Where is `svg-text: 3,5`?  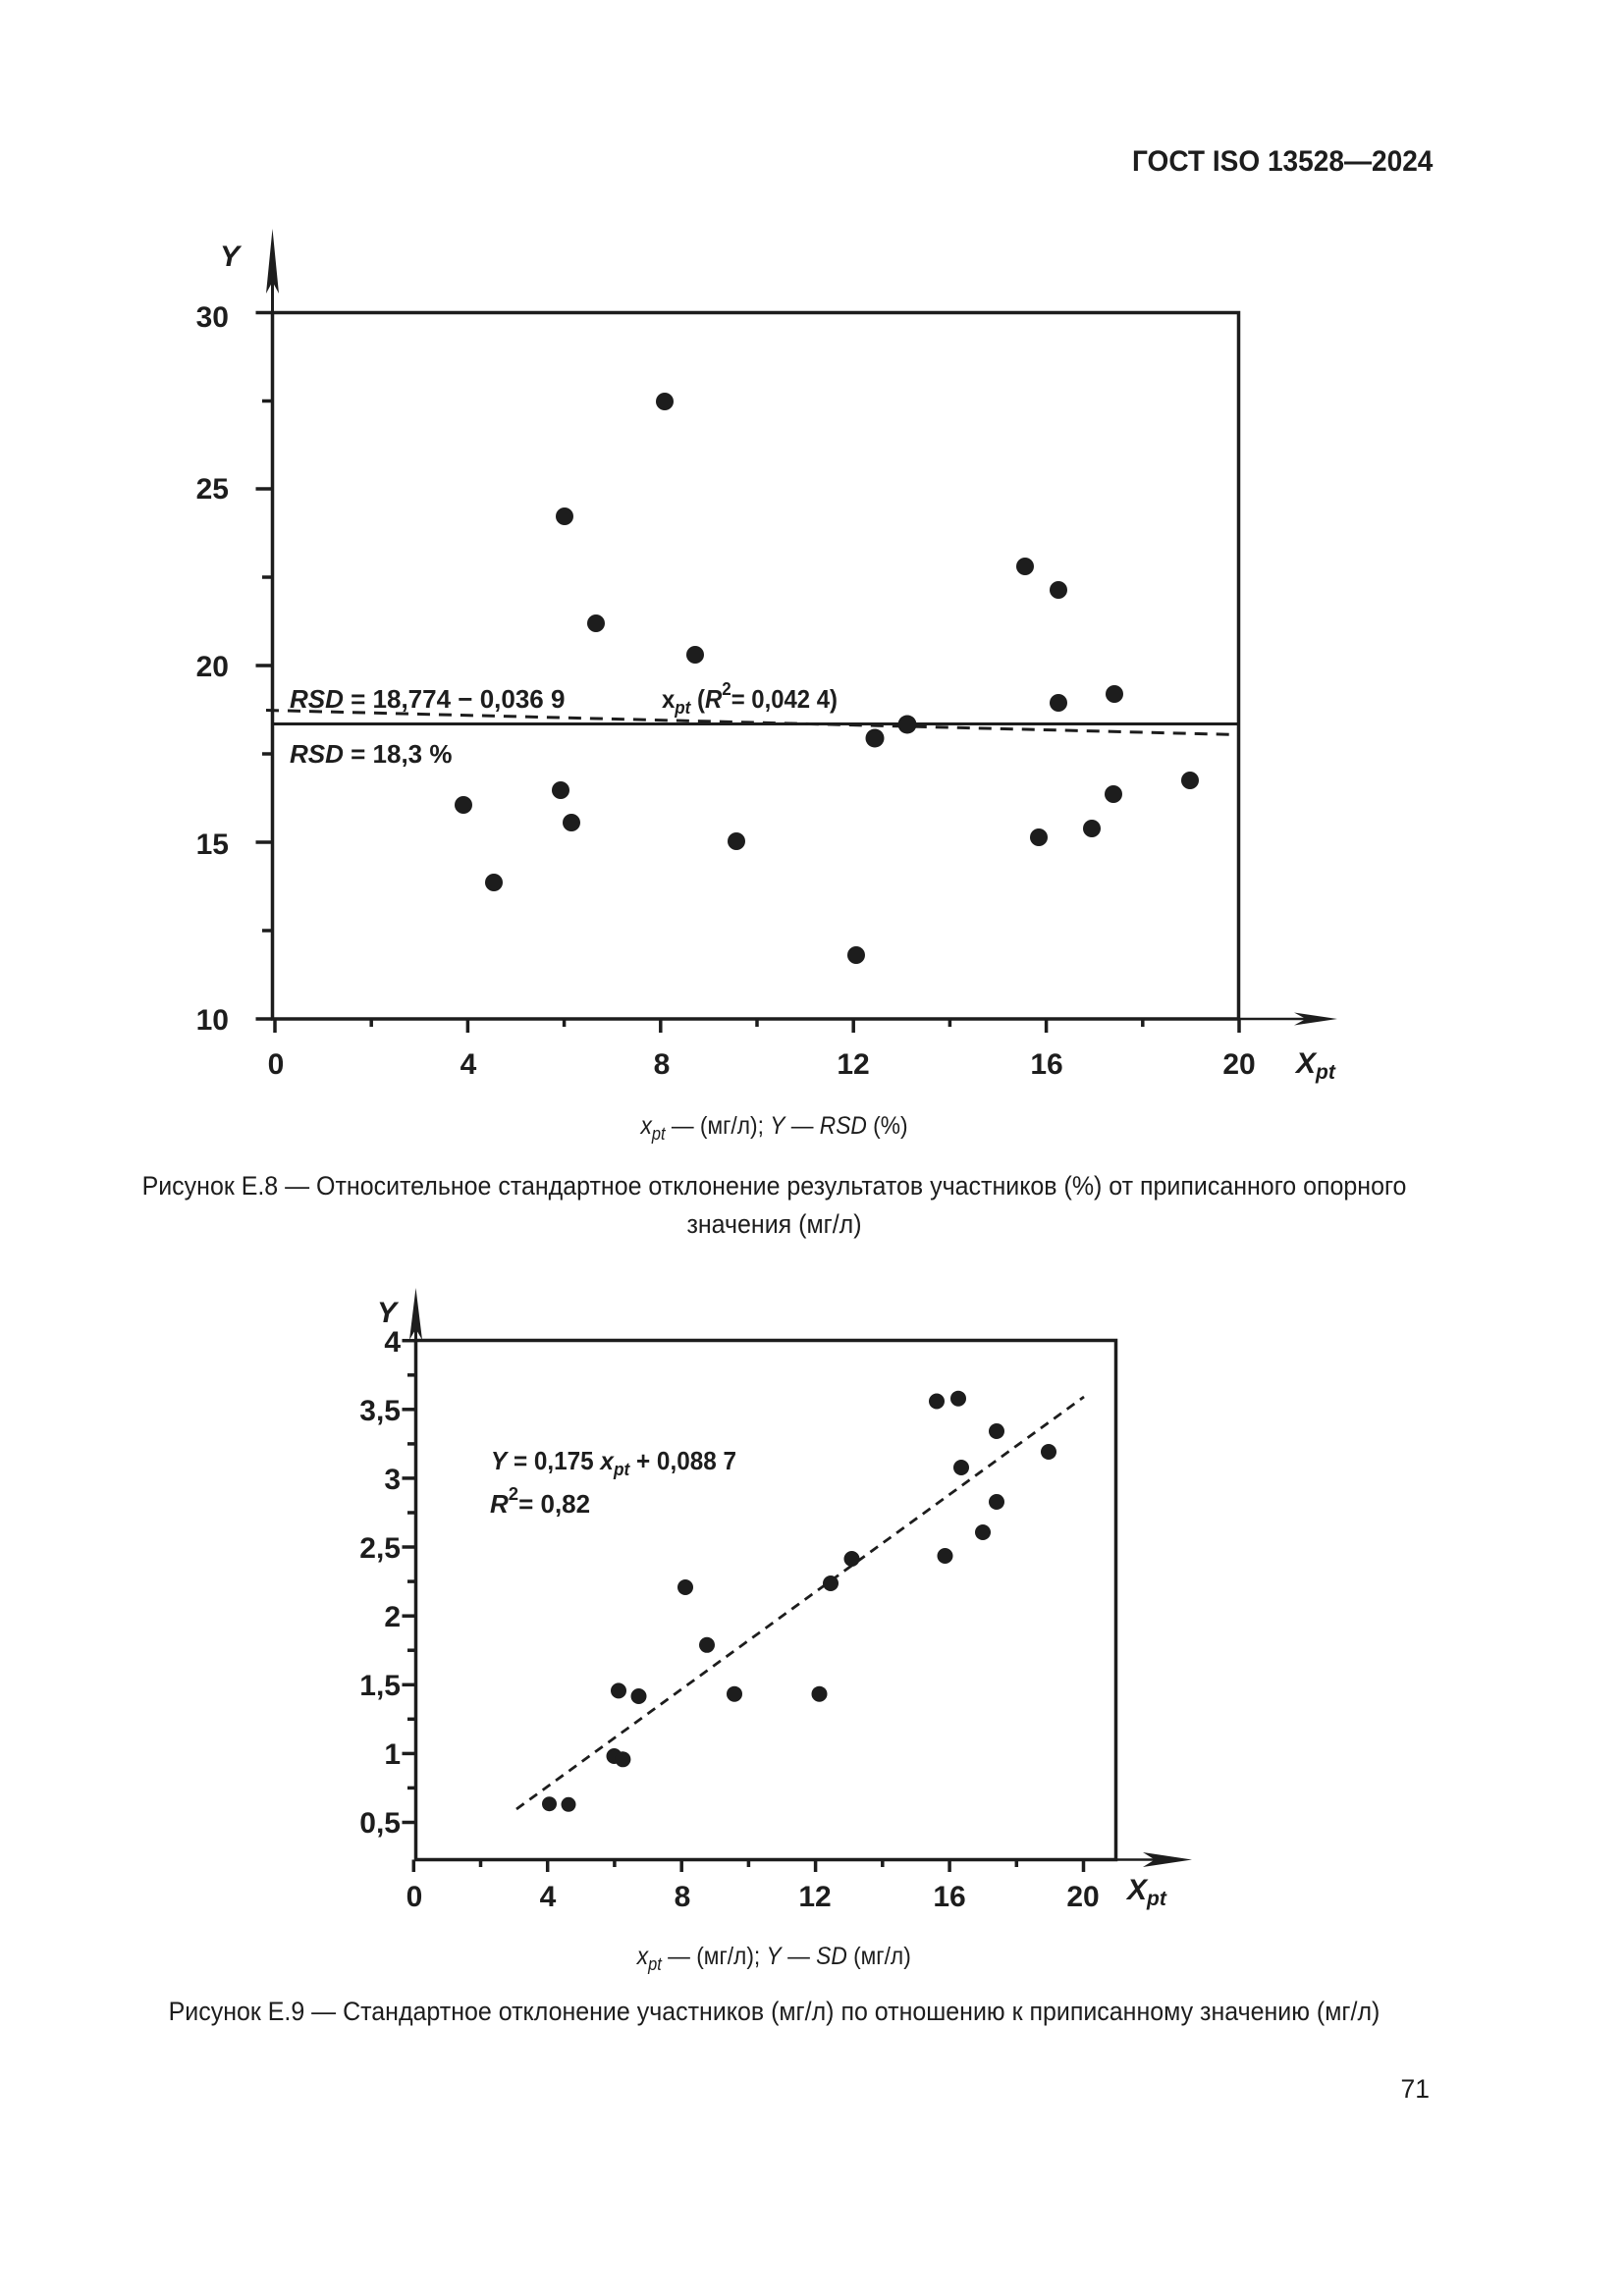
svg-text: 3,5 is located at coordinates (380, 1411).